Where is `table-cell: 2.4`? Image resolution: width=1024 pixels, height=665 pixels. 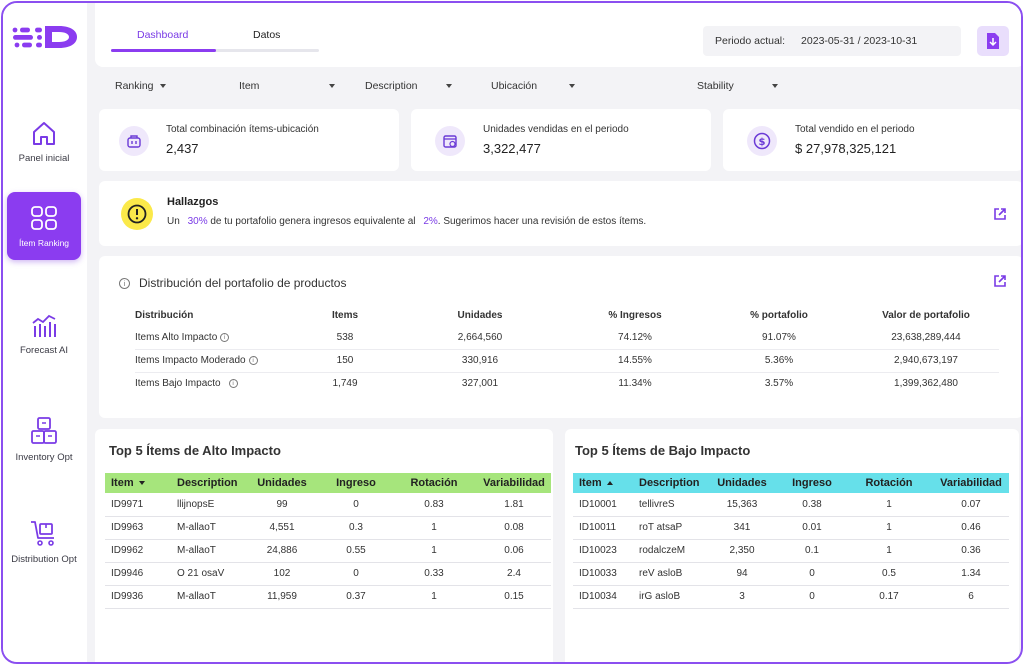 table-cell: 2.4 is located at coordinates (514, 574).